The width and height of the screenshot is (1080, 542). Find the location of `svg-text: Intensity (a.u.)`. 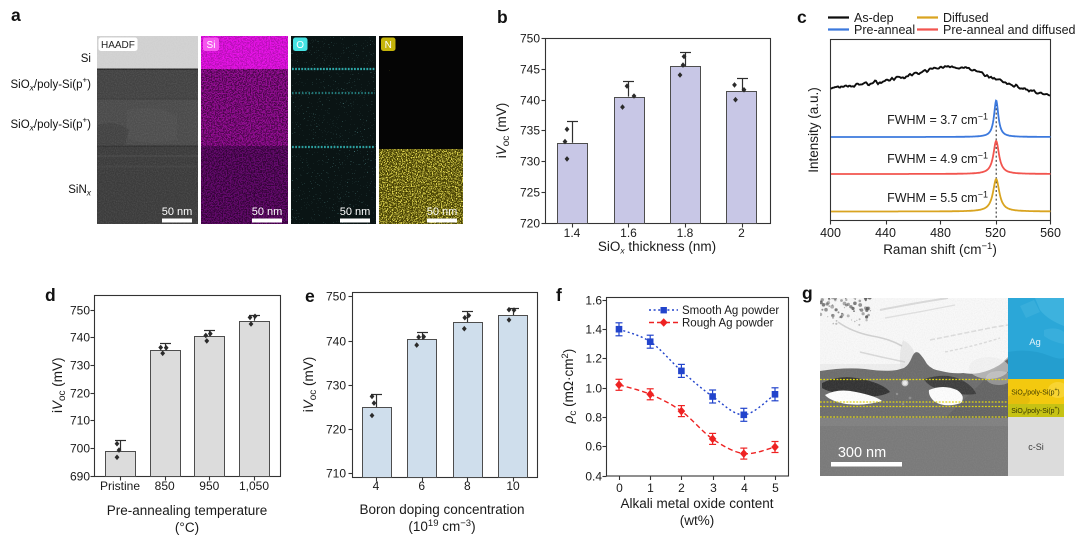

svg-text: Intensity (a.u.) is located at coordinates (813, 130).